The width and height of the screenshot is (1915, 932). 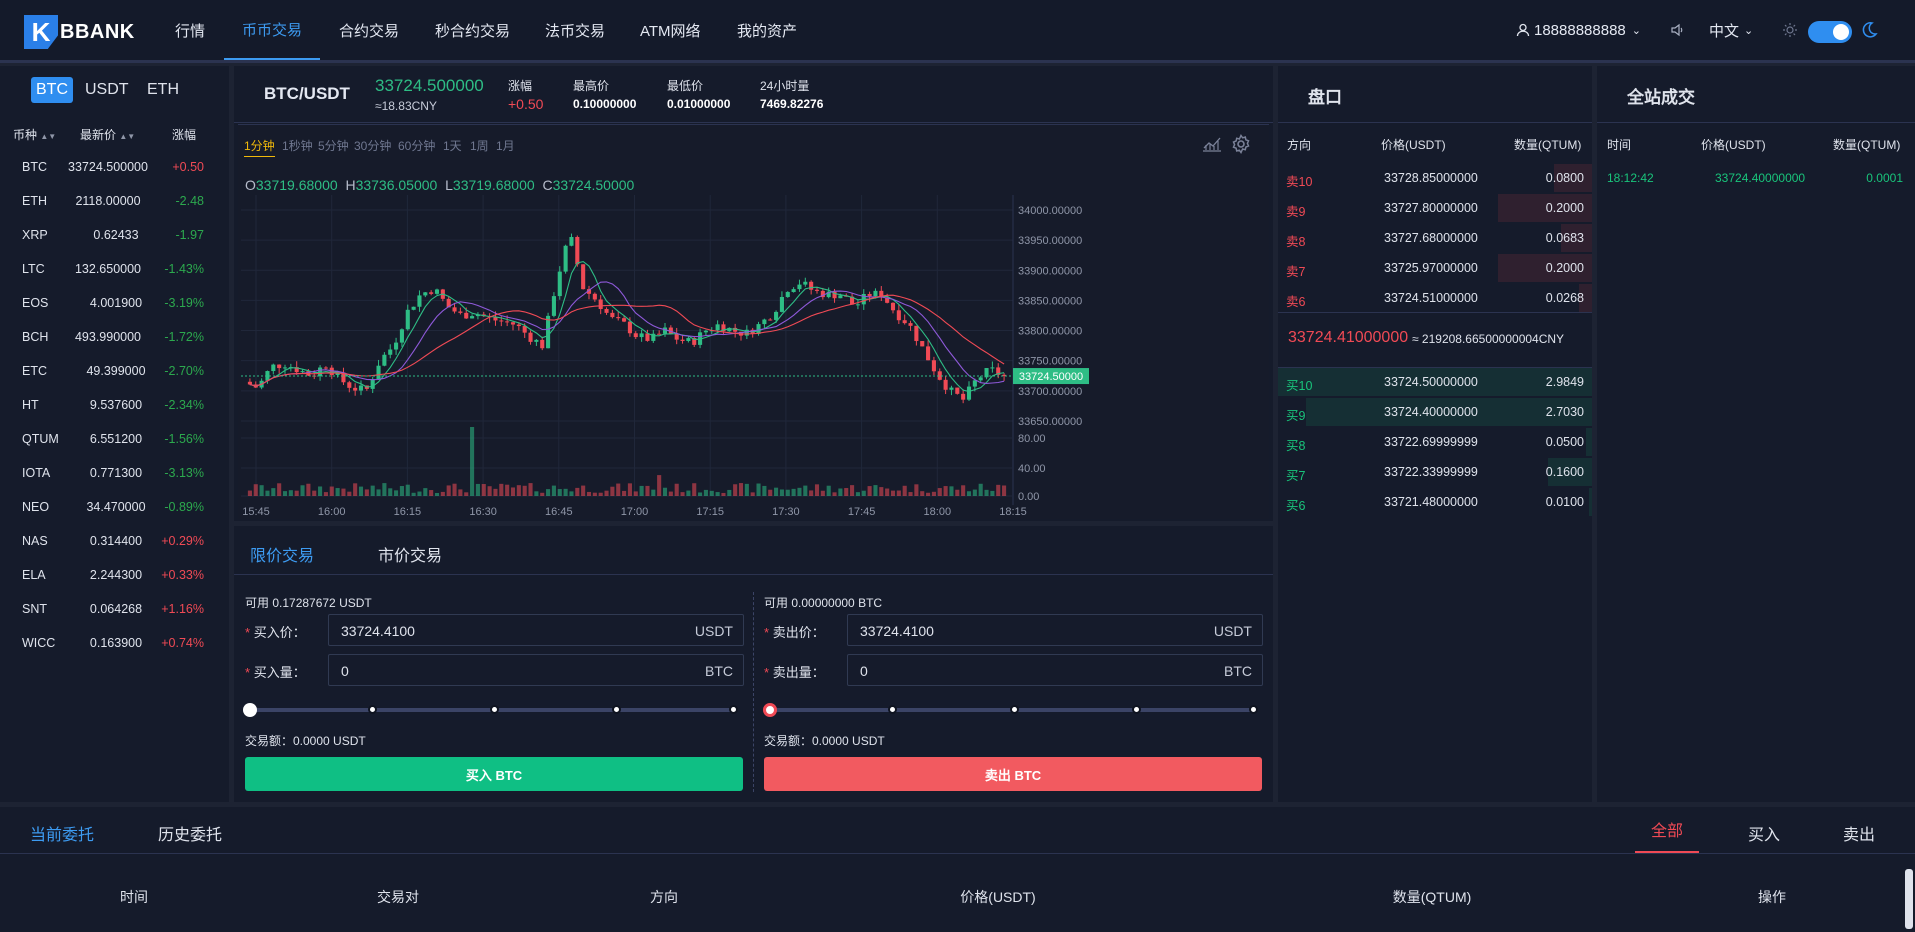 I want to click on filter-sell: 卖出, so click(x=1859, y=835).